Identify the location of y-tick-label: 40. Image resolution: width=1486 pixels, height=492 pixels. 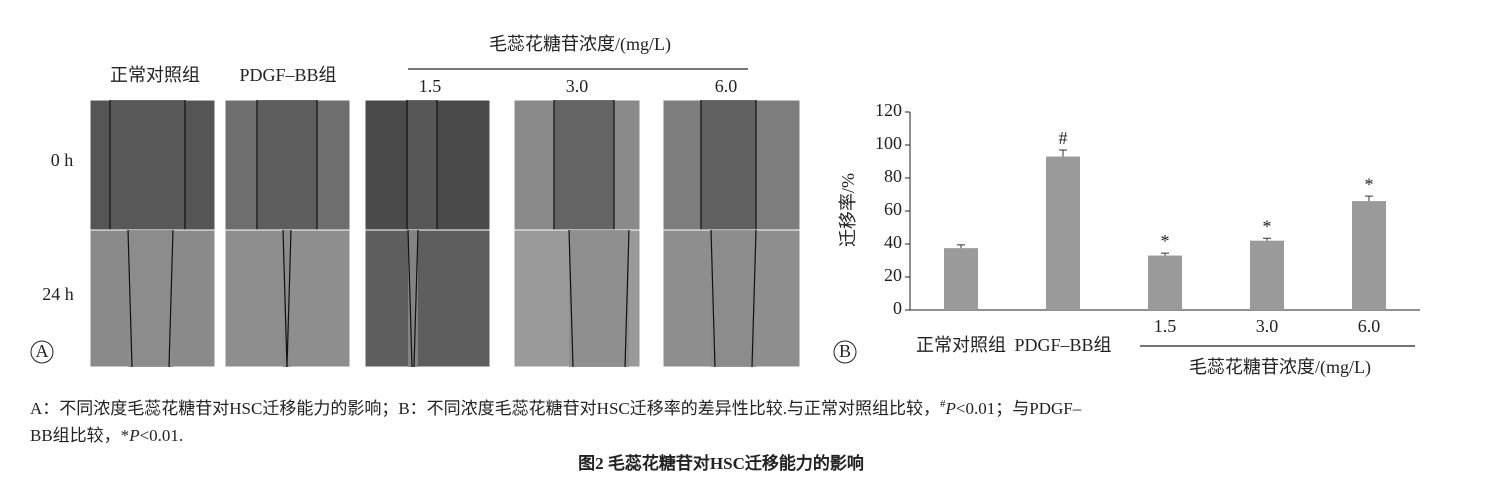
(893, 242).